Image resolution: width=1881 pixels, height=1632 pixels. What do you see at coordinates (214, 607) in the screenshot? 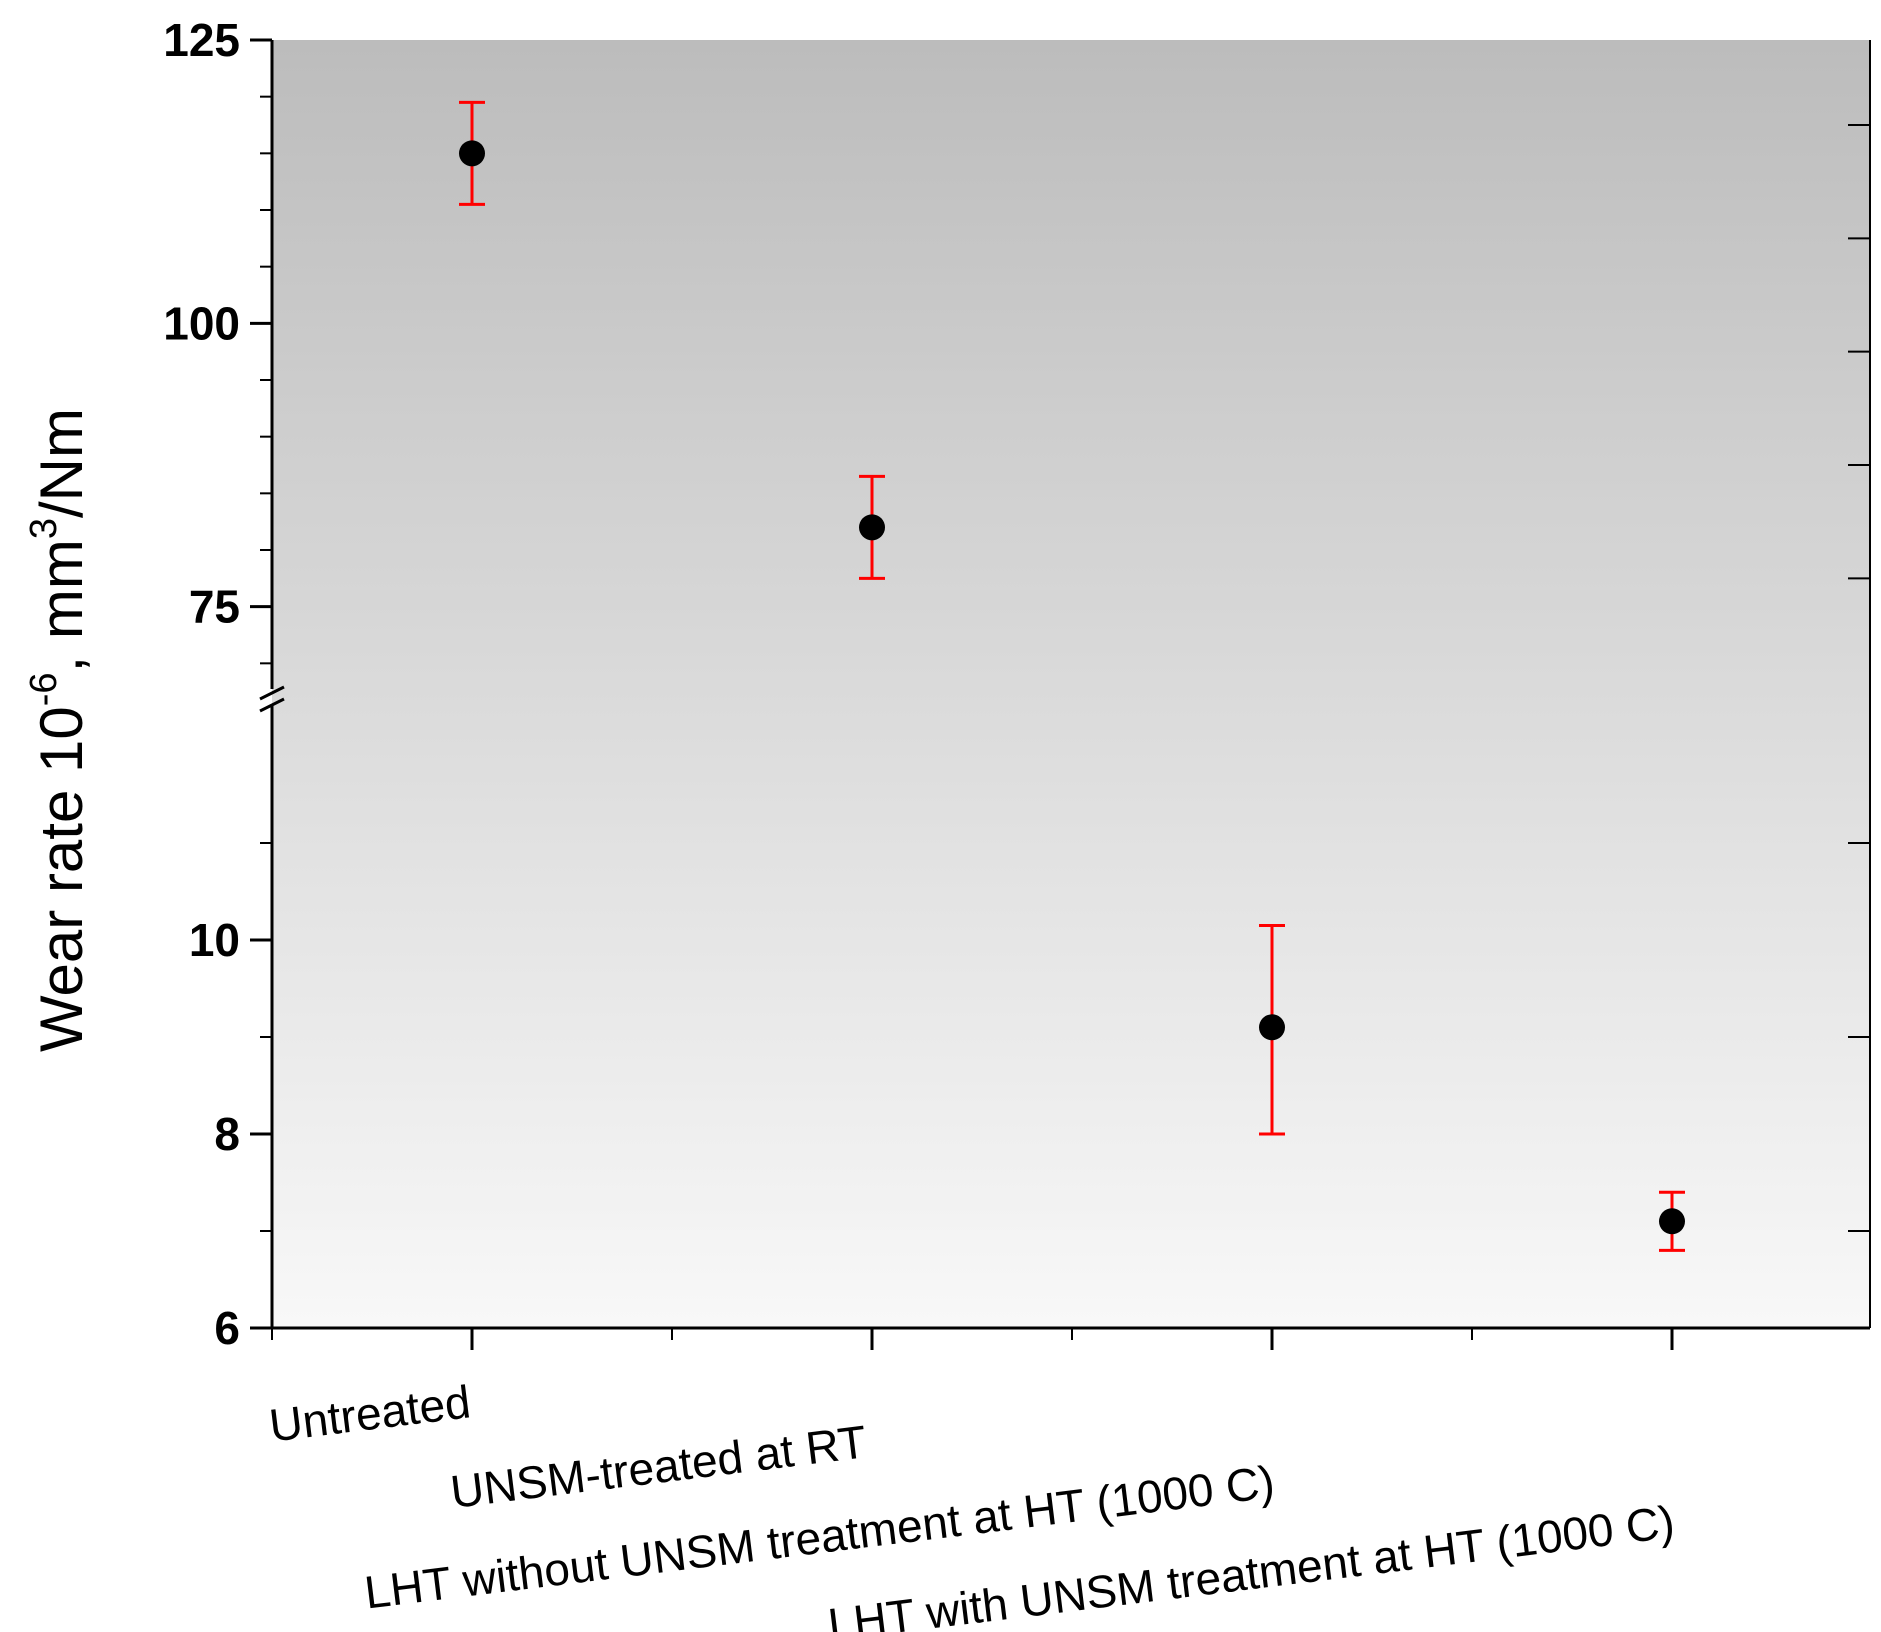
I see `y-tick-label: 75` at bounding box center [214, 607].